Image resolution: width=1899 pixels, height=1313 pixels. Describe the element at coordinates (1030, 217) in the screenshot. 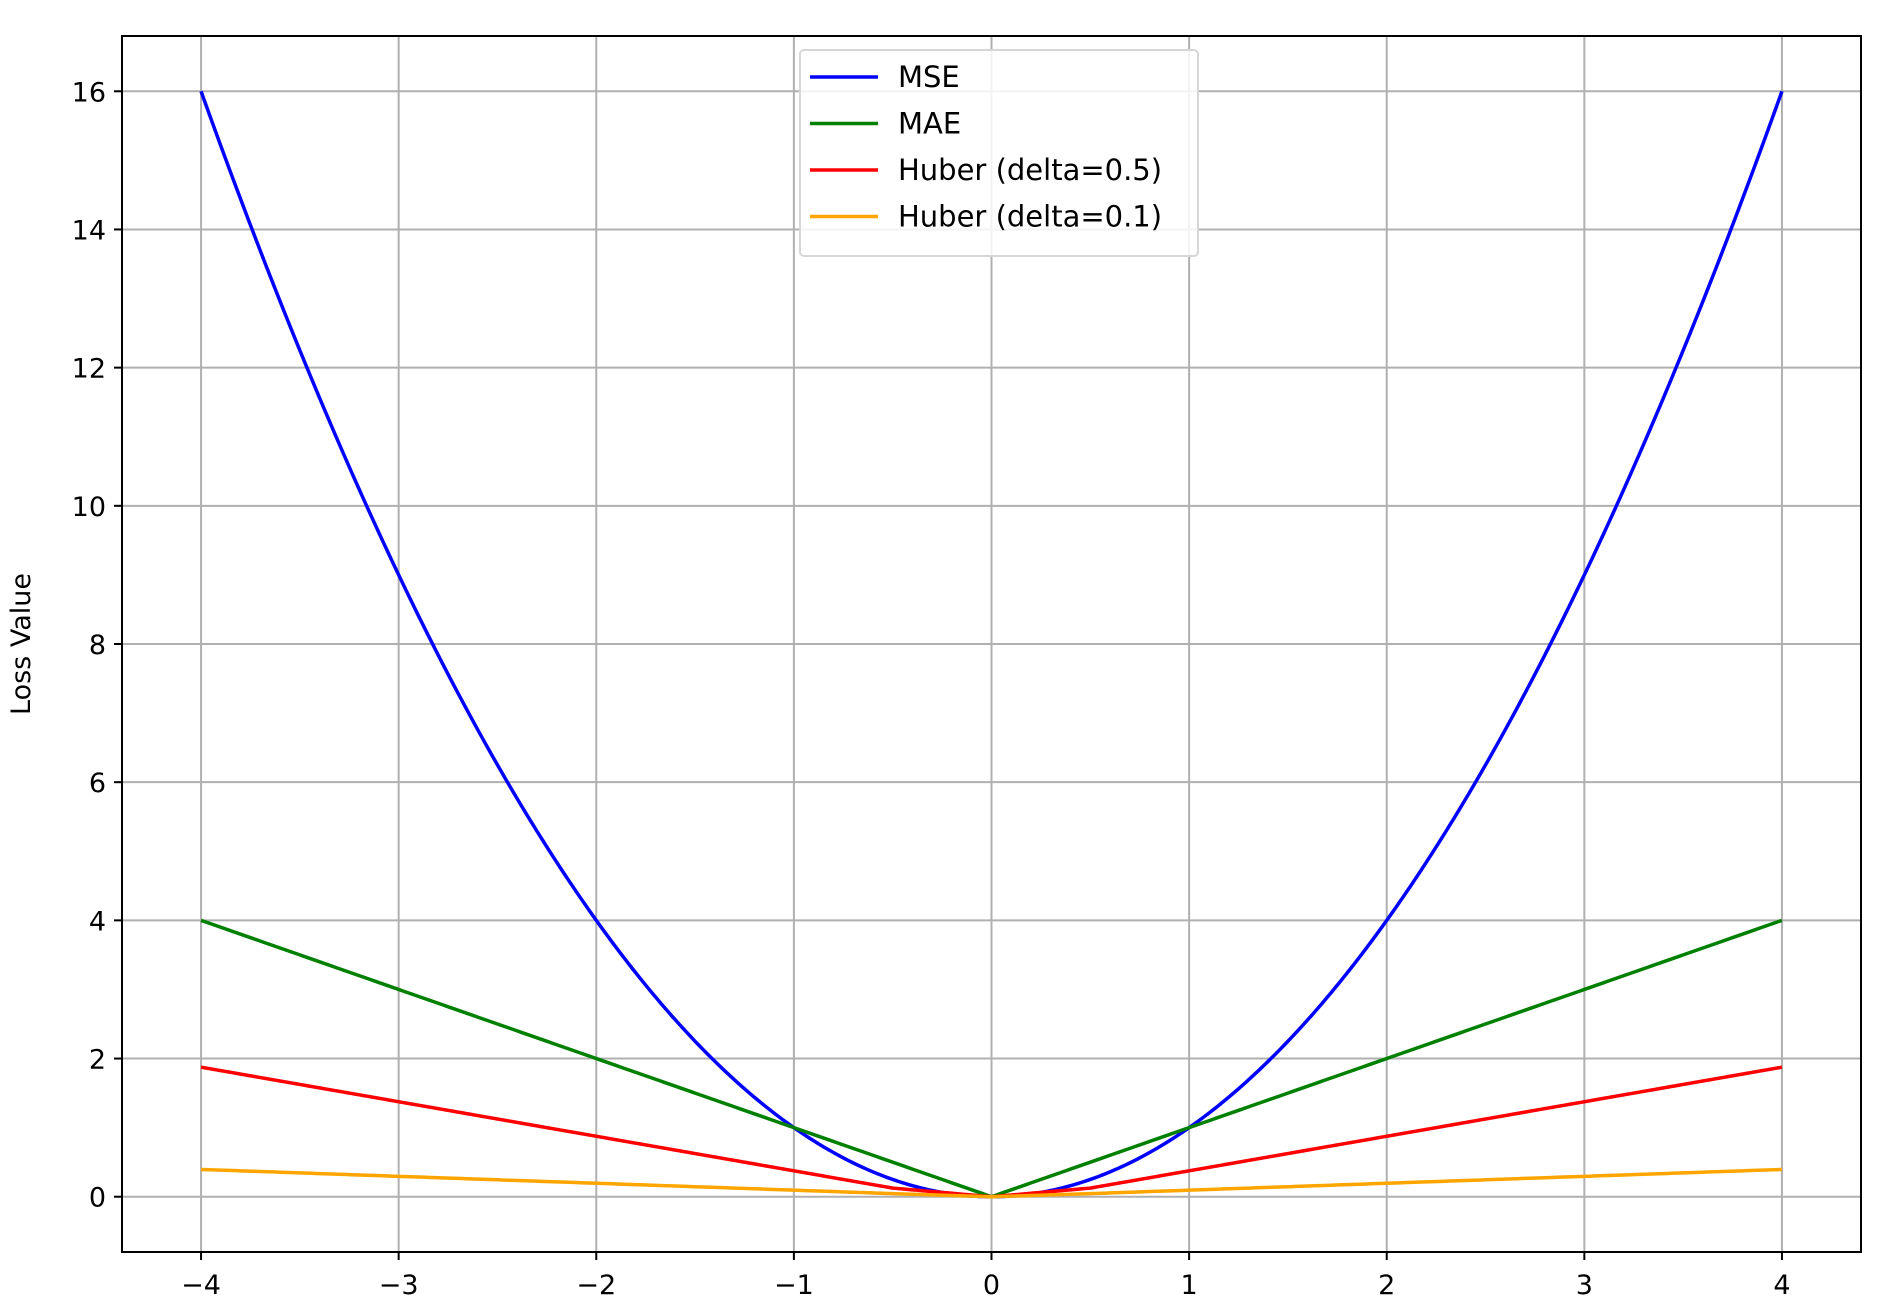

I see `legend-label: Huber (delta=0.1)` at that location.